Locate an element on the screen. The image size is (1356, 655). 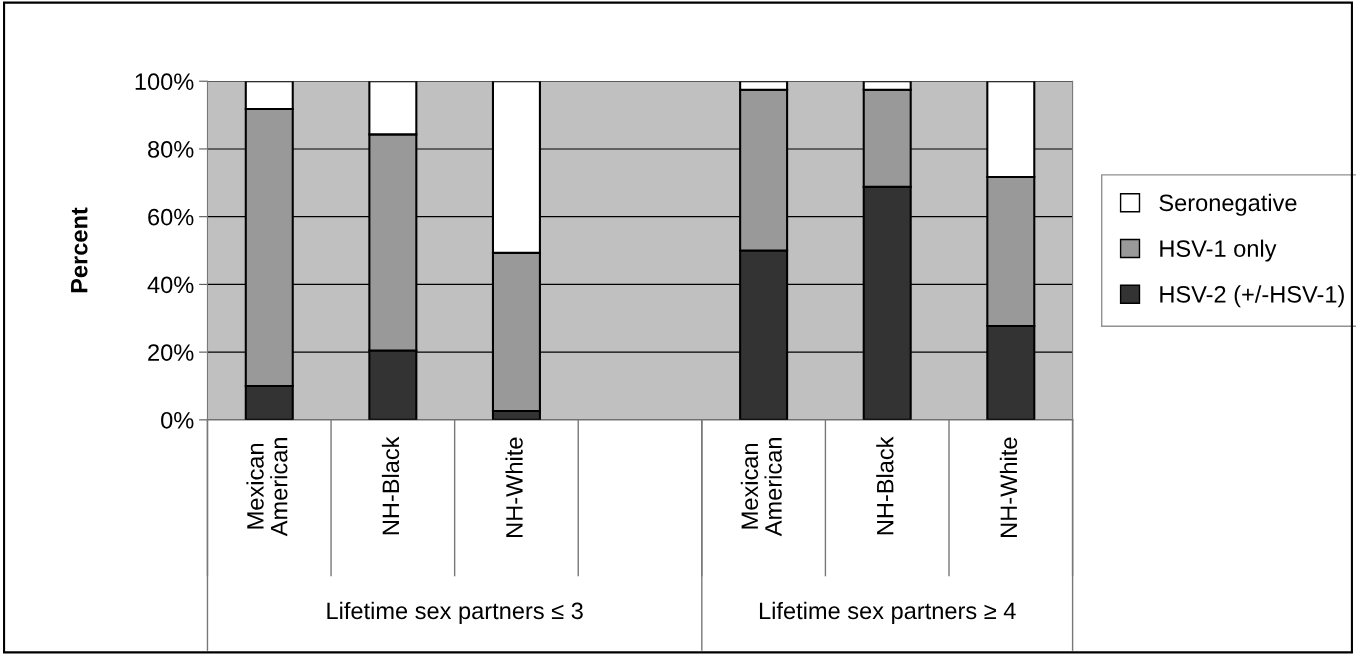
y-tick-label: 60% is located at coordinates (171, 217).